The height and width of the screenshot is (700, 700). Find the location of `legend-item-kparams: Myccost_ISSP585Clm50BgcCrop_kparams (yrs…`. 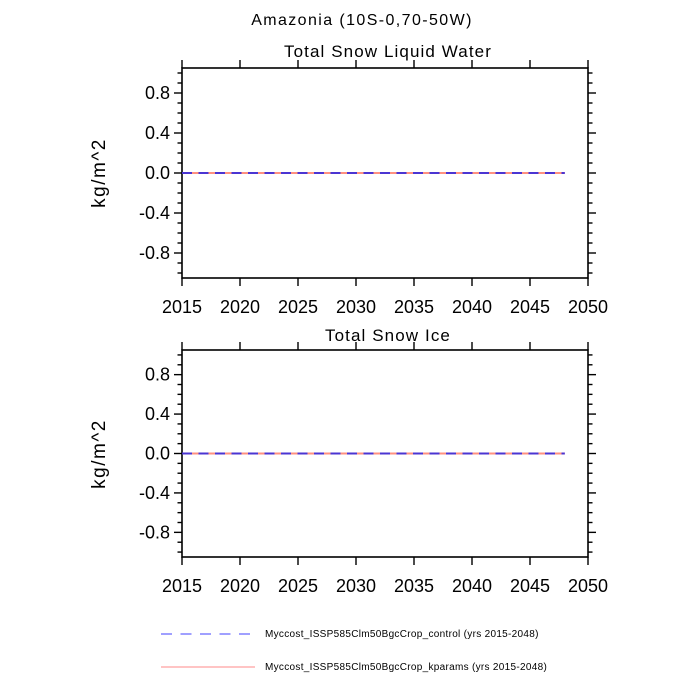

legend-item-kparams: Myccost_ISSP585Clm50BgcCrop_kparams (yrs… is located at coordinates (353, 667).